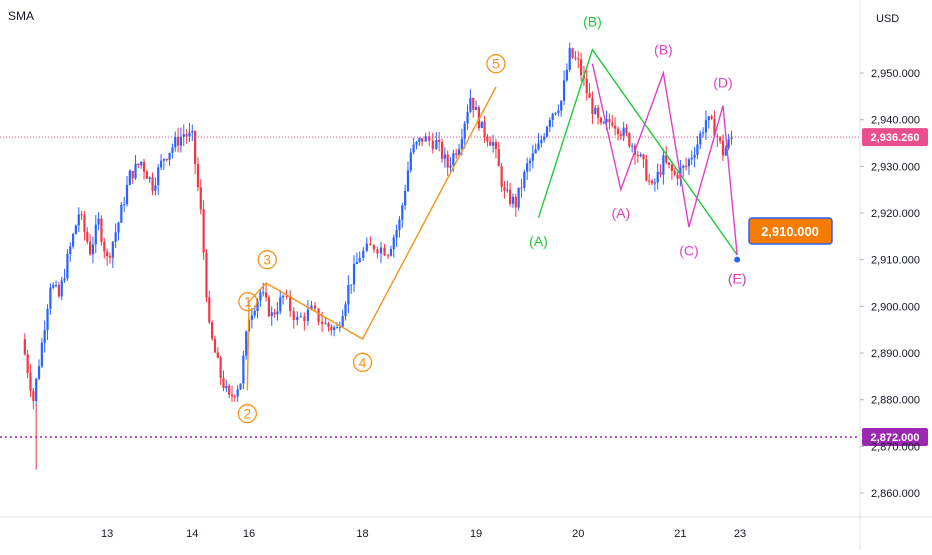 Image resolution: width=932 pixels, height=555 pixels. Describe the element at coordinates (107, 534) in the screenshot. I see `time-tick-label: 13` at that location.